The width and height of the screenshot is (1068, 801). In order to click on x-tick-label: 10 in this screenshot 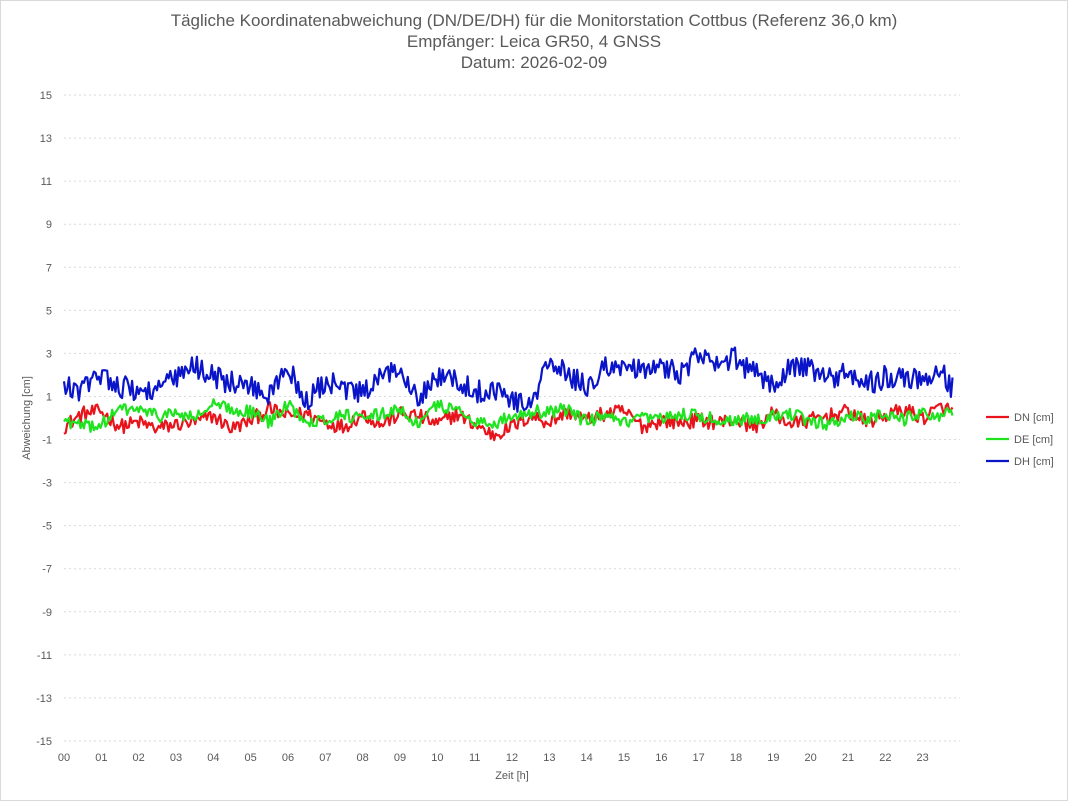, I will do `click(437, 758)`.